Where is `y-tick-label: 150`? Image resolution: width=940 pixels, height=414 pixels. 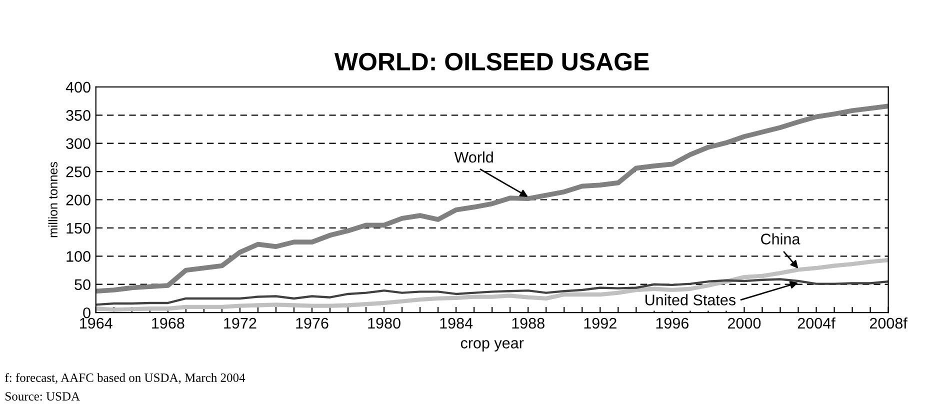
y-tick-label: 150 is located at coordinates (78, 228).